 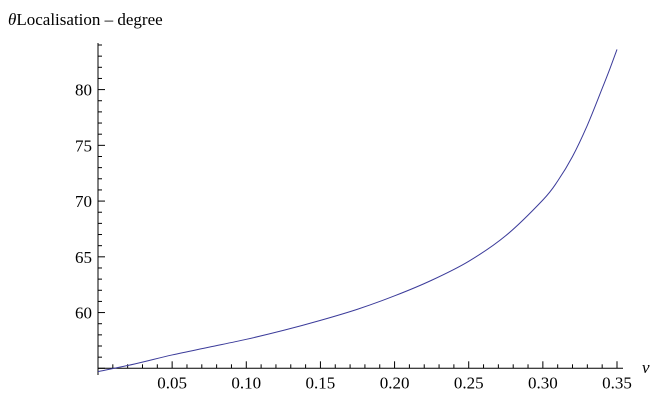 What do you see at coordinates (83, 313) in the screenshot?
I see `y-tick-label: 60` at bounding box center [83, 313].